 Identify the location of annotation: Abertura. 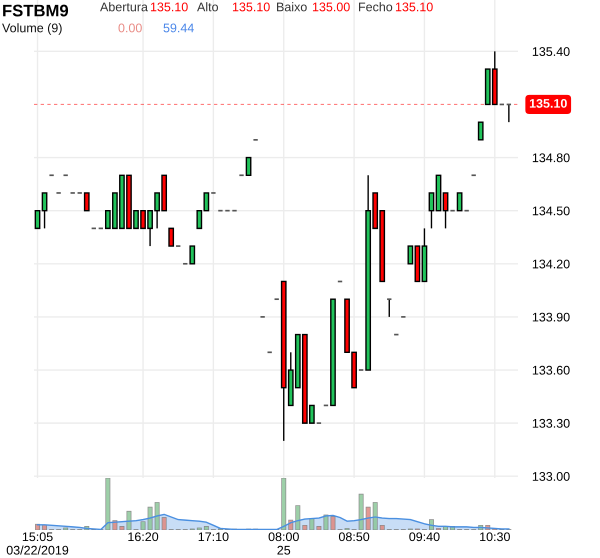
(124, 7).